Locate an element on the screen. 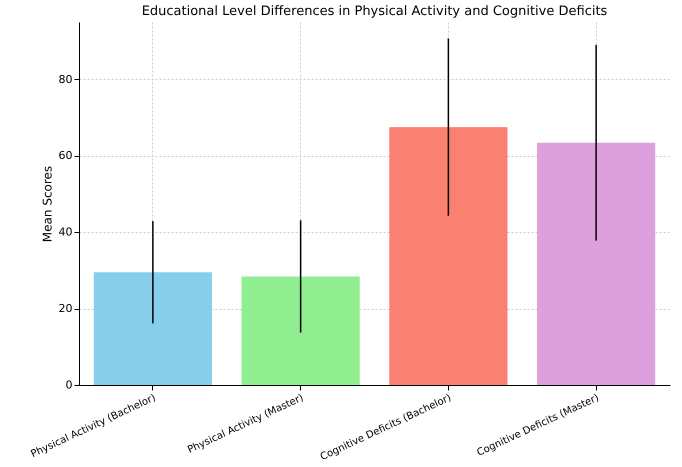 The width and height of the screenshot is (682, 467). y-tick-label: 0 is located at coordinates (69, 385).